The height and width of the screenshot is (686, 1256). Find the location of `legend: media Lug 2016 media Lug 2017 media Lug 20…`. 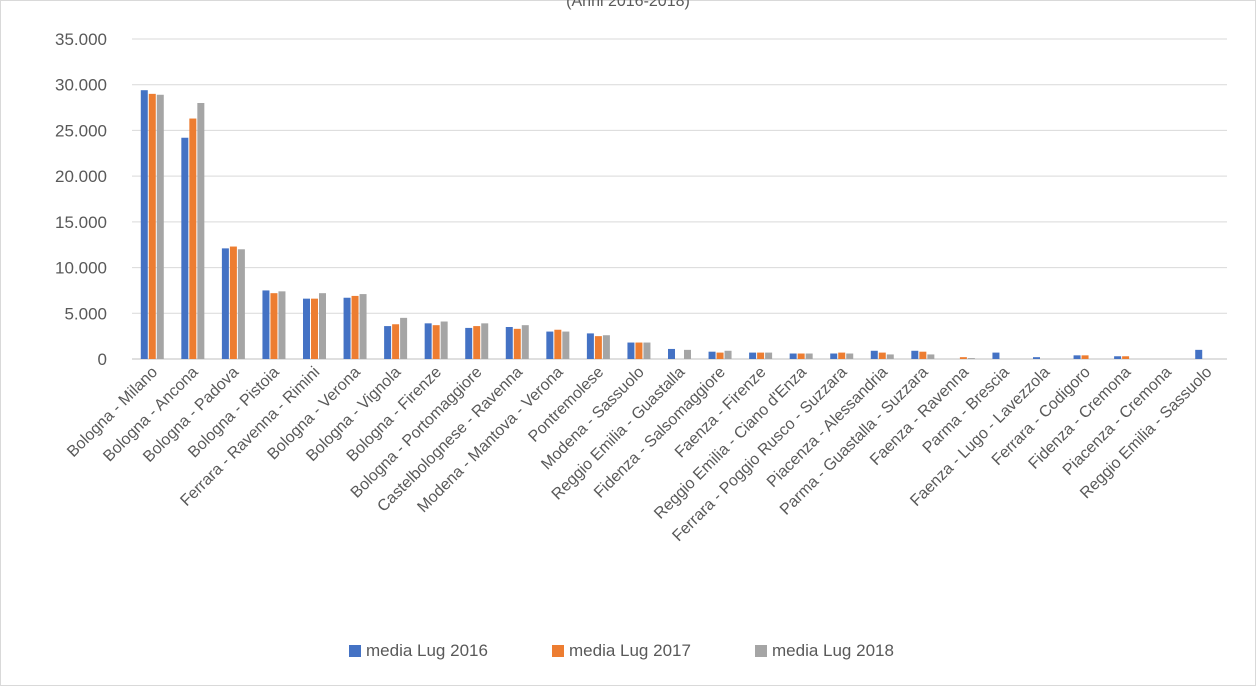

legend: media Lug 2016 media Lug 2017 media Lug 20… is located at coordinates (621, 650).